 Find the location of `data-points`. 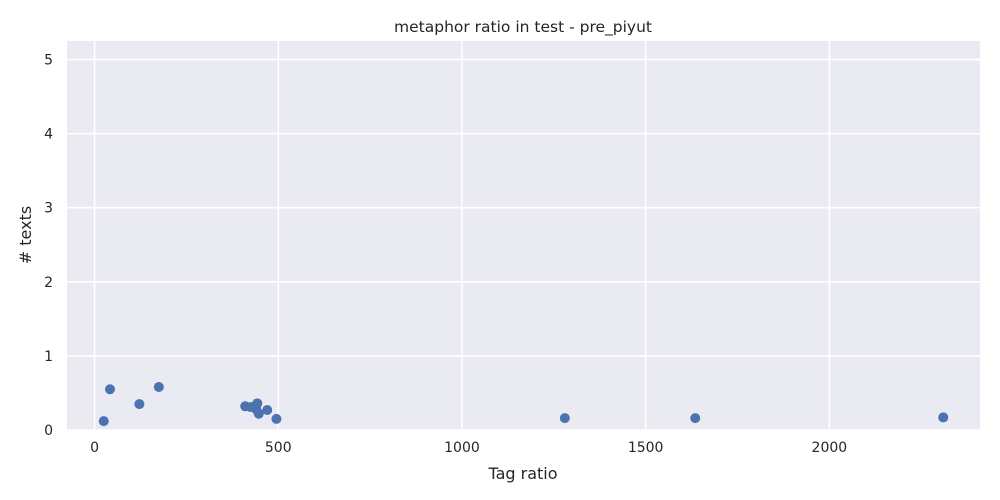

data-points is located at coordinates (523, 404).